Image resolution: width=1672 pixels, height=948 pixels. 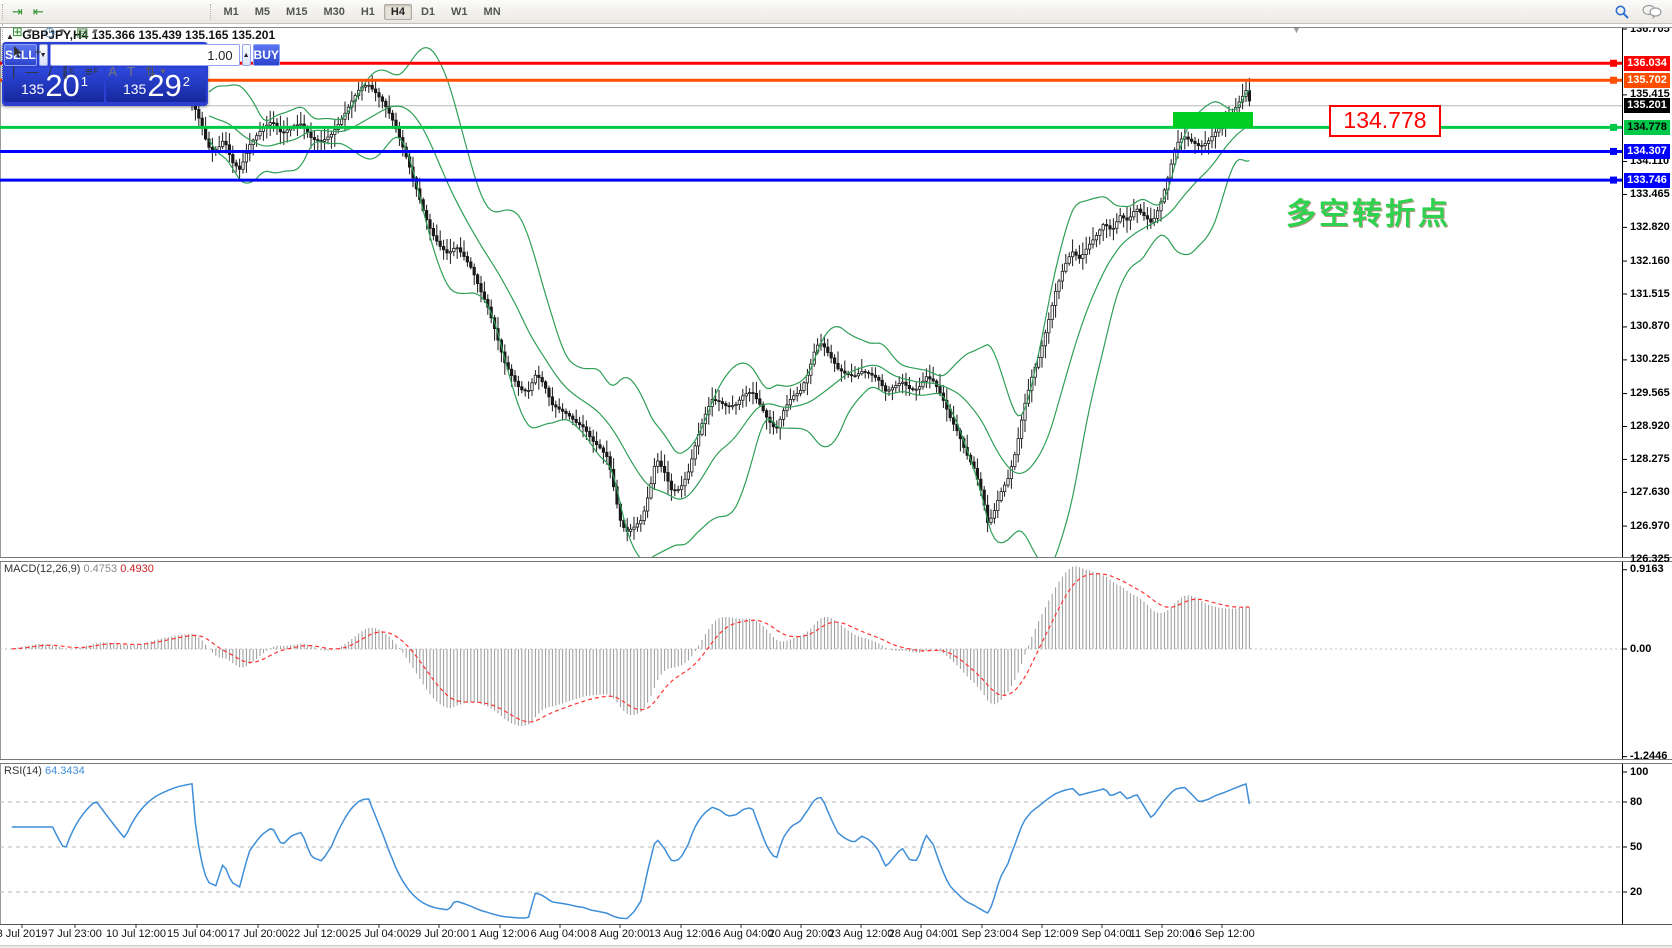 What do you see at coordinates (62, 31) in the screenshot?
I see `periods-dropdown-icon: ▼` at bounding box center [62, 31].